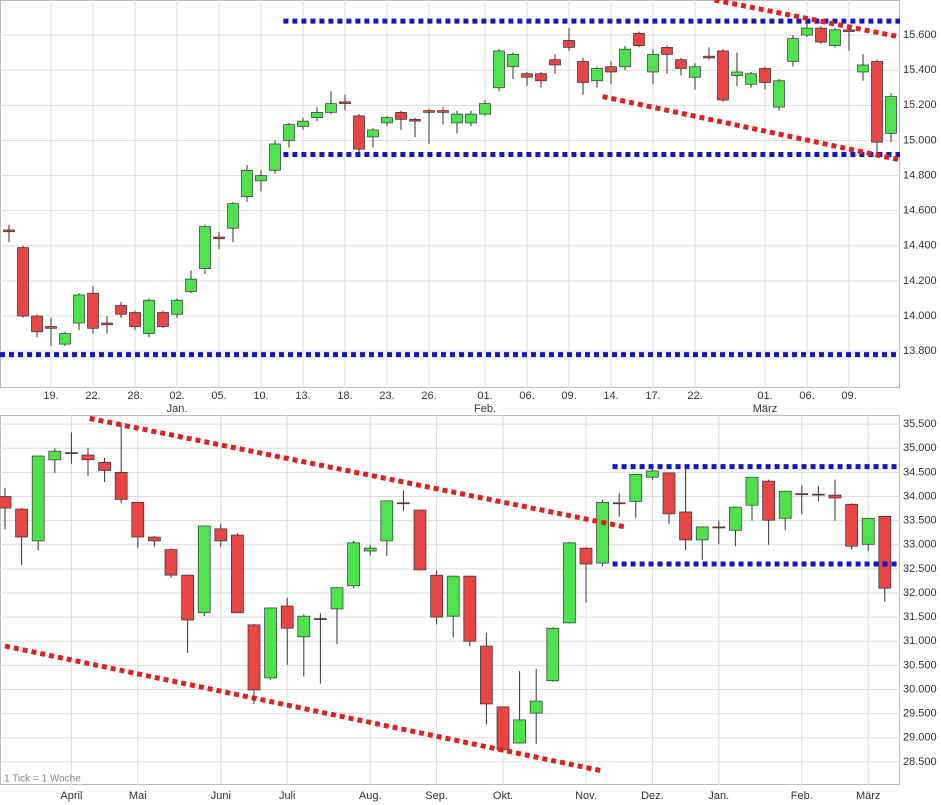  Describe the element at coordinates (718, 796) in the screenshot. I see `x-tick-label: Jan.` at that location.